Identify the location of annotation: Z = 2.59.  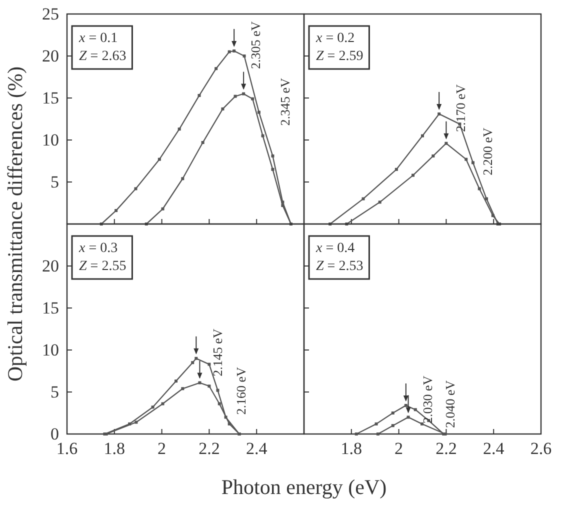
(340, 56).